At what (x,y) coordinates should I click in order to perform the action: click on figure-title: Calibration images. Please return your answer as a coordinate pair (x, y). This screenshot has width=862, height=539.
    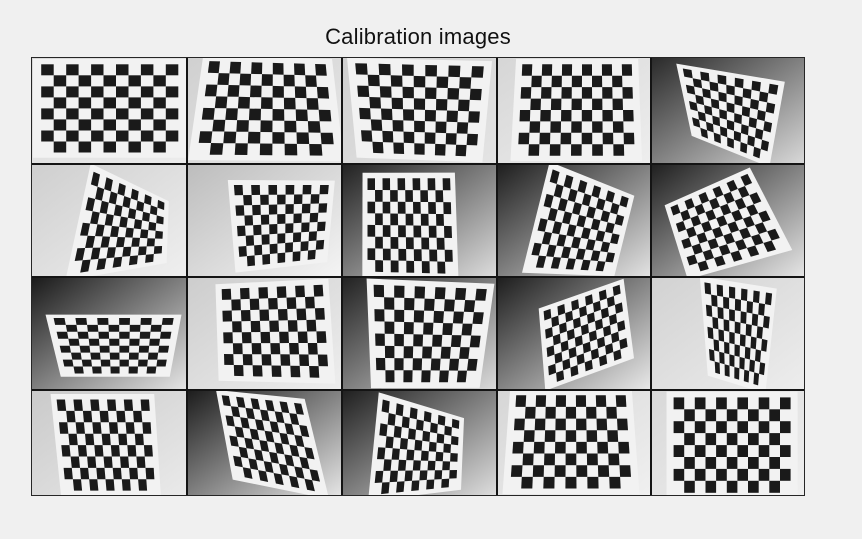
    Looking at the image, I should click on (418, 36).